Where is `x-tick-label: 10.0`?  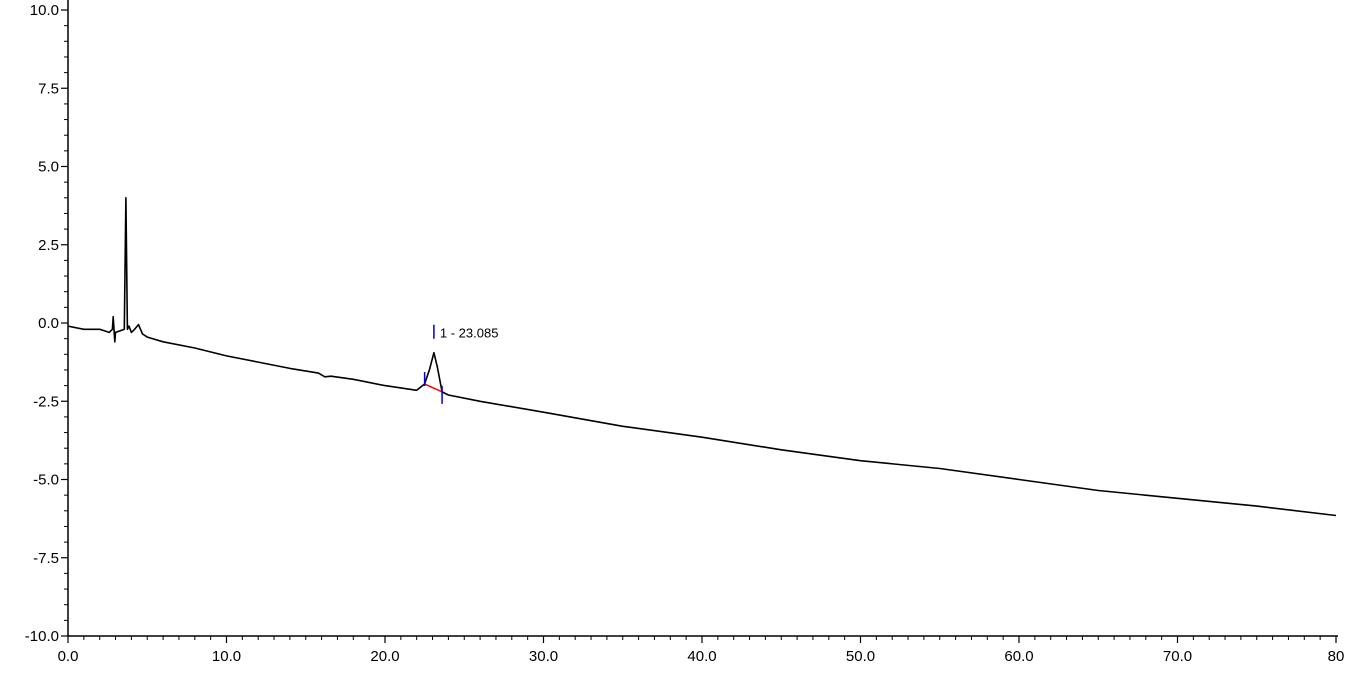
x-tick-label: 10.0 is located at coordinates (226, 656).